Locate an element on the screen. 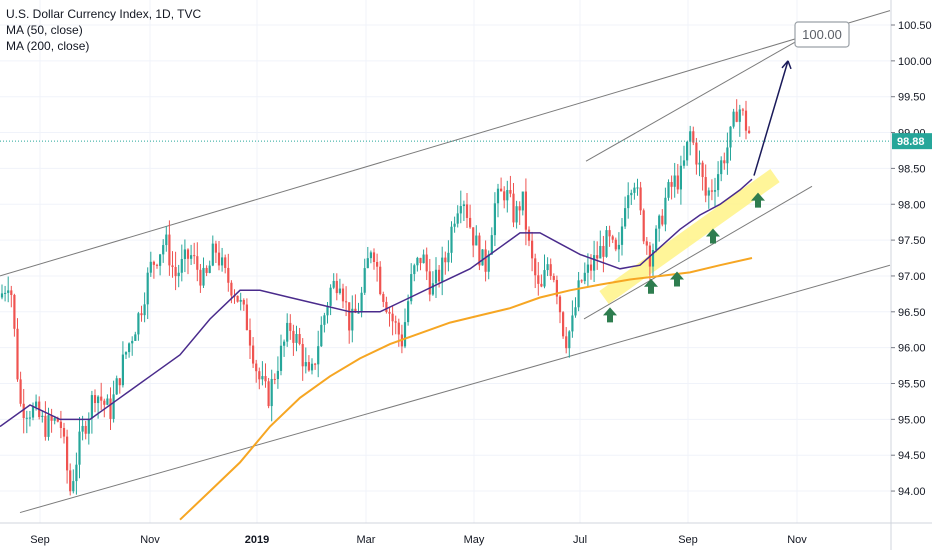 This screenshot has height=550, width=932. time-axis: Sep Nov 2019 Mar May Jul Sep Nov is located at coordinates (418, 540).